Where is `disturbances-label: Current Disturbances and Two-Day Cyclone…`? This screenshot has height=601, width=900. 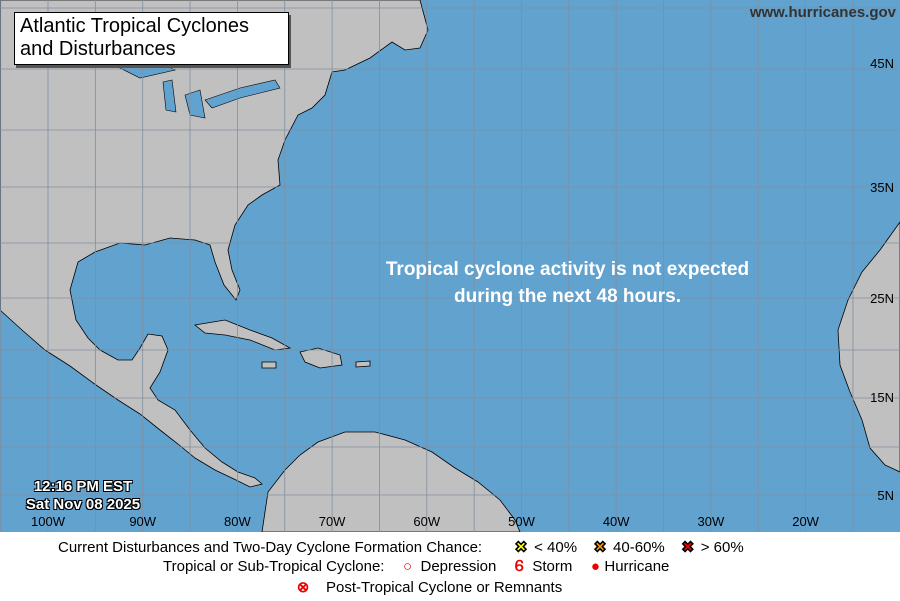
disturbances-label: Current Disturbances and Two-Day Cyclone… is located at coordinates (270, 547).